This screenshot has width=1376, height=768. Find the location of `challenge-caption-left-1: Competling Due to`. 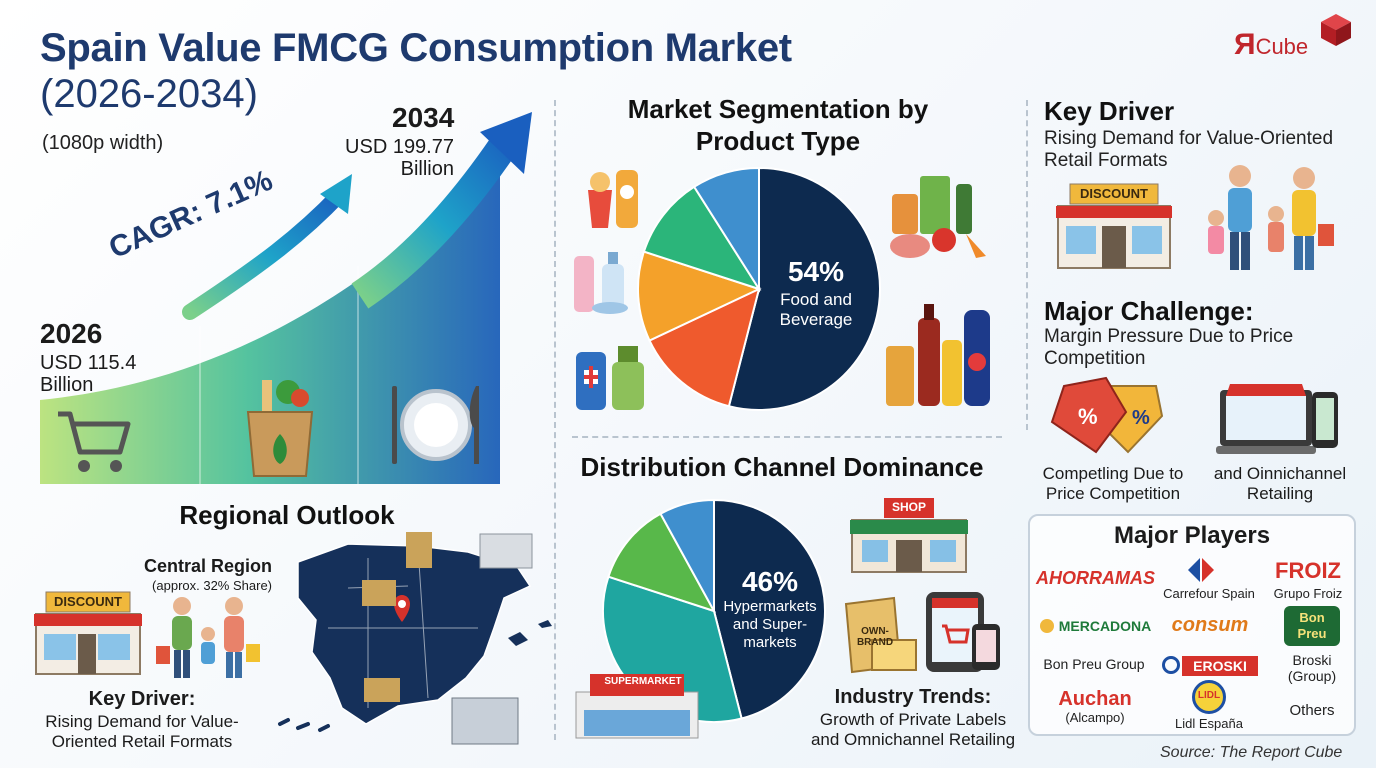

challenge-caption-left-1: Competling Due to is located at coordinates (1113, 473).